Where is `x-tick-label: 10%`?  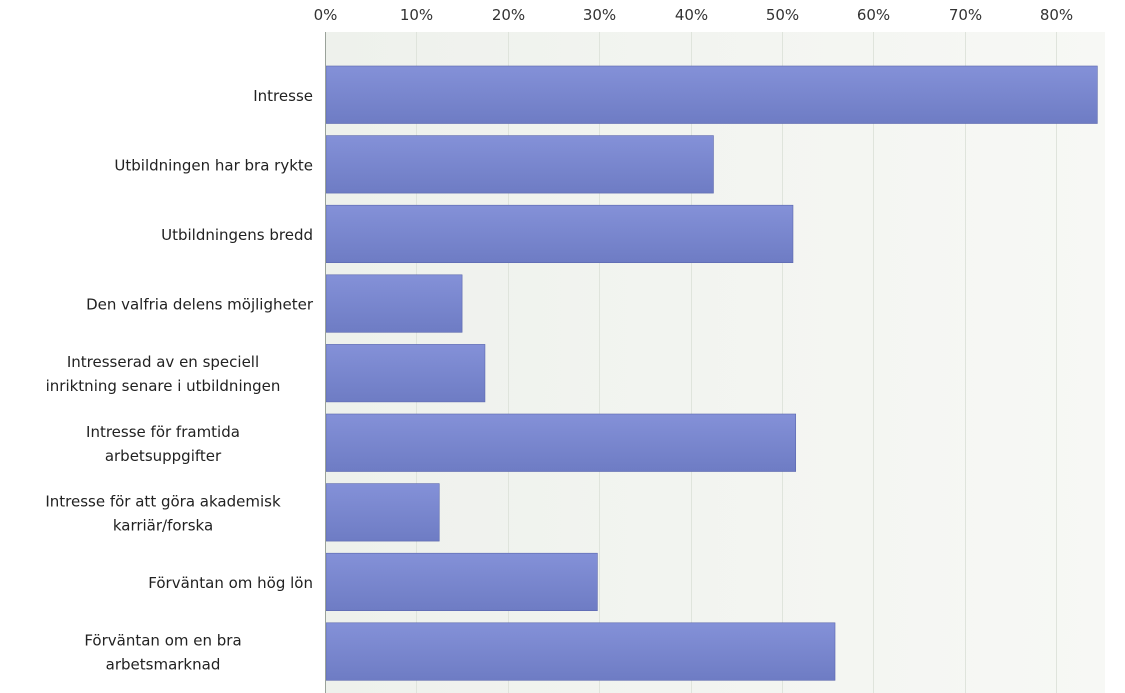
x-tick-label: 10% is located at coordinates (416, 15).